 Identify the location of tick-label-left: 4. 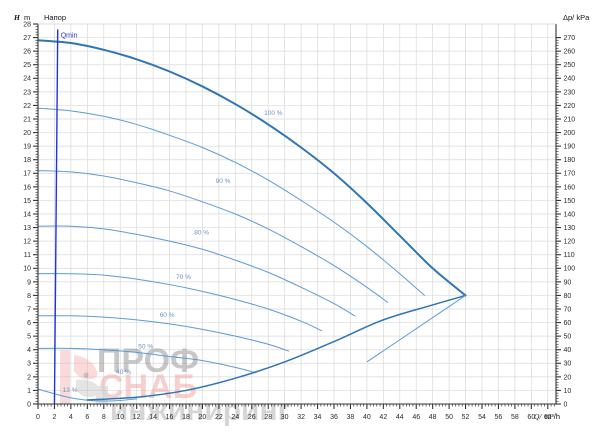
(29, 350).